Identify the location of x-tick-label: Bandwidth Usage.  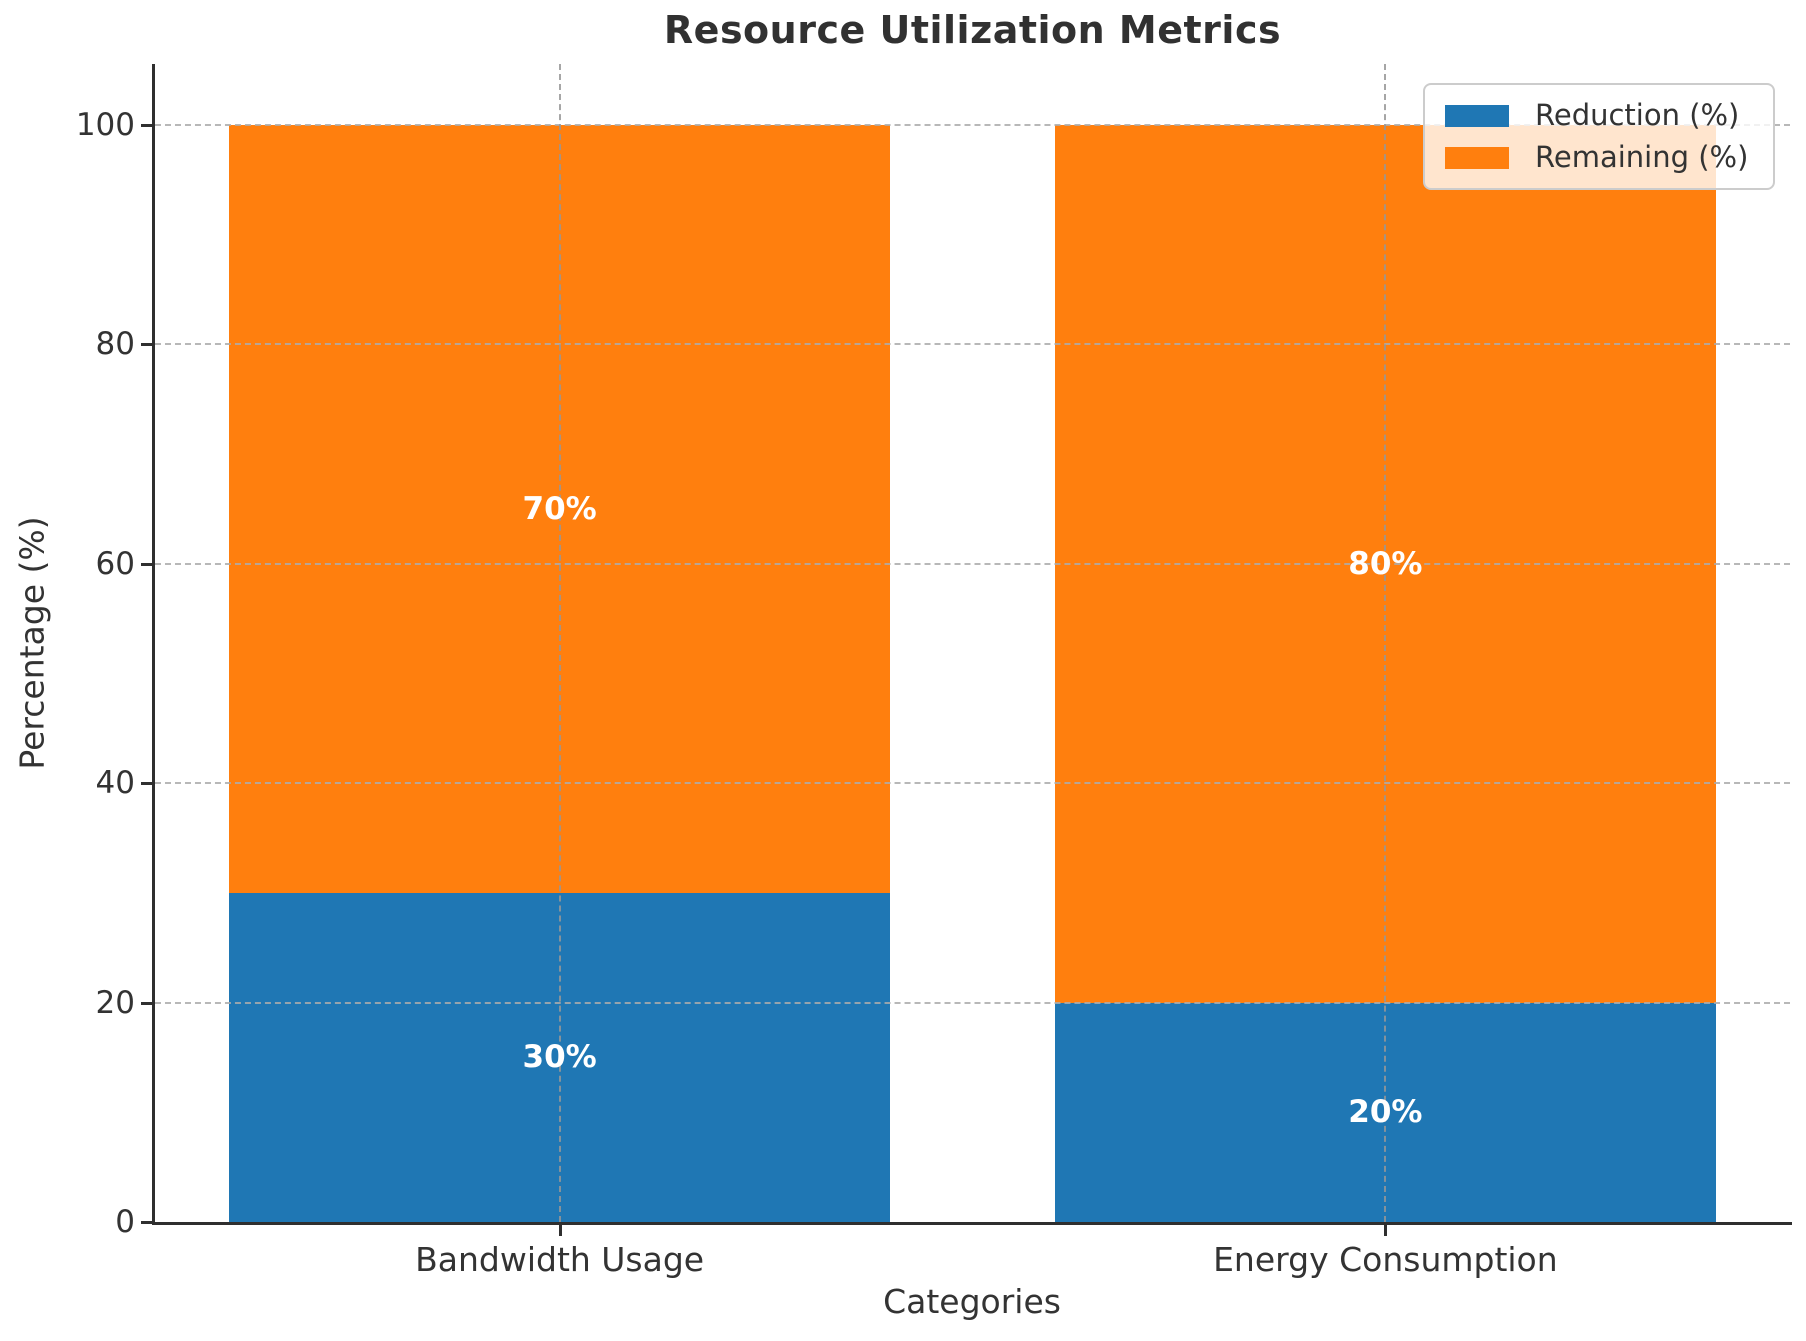
(560, 1259).